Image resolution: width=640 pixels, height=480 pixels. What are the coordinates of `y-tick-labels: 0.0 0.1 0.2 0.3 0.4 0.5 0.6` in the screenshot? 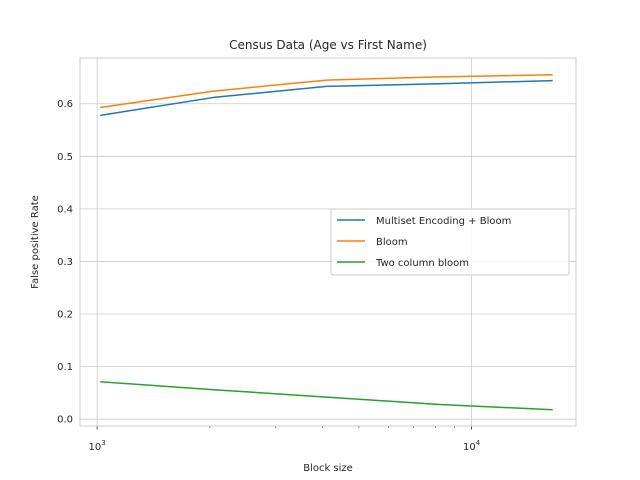 It's located at (65, 262).